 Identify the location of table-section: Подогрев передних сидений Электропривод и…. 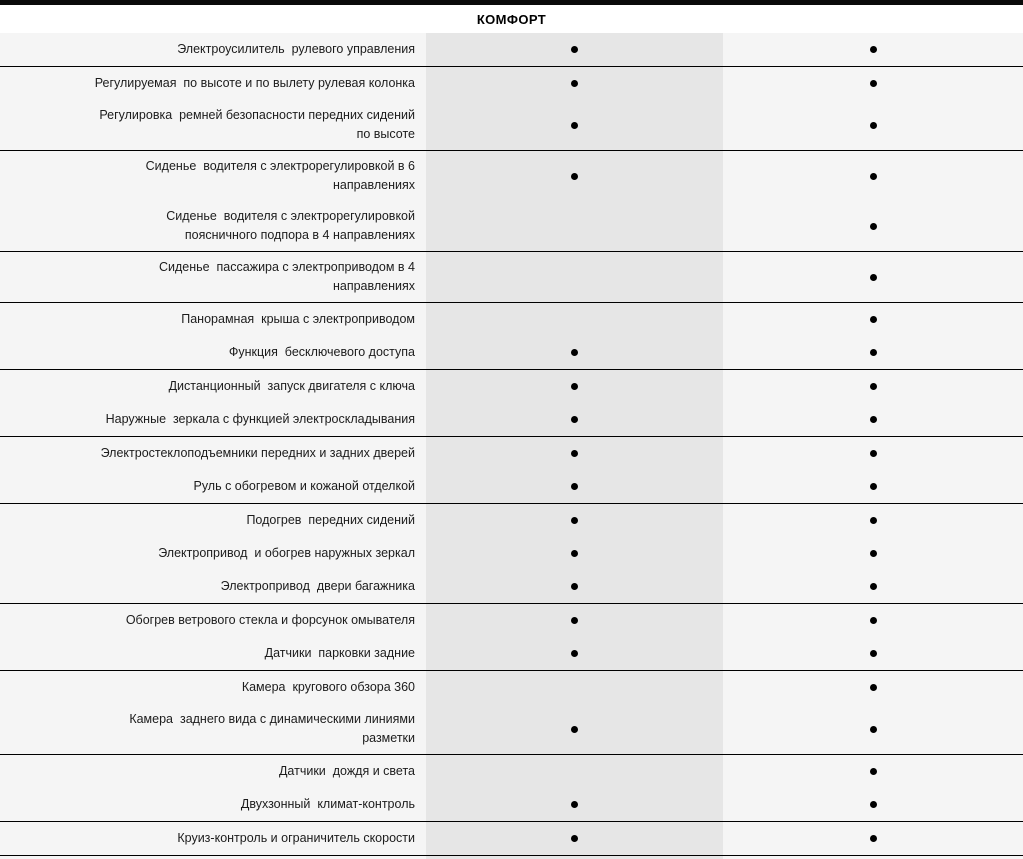
(511, 554).